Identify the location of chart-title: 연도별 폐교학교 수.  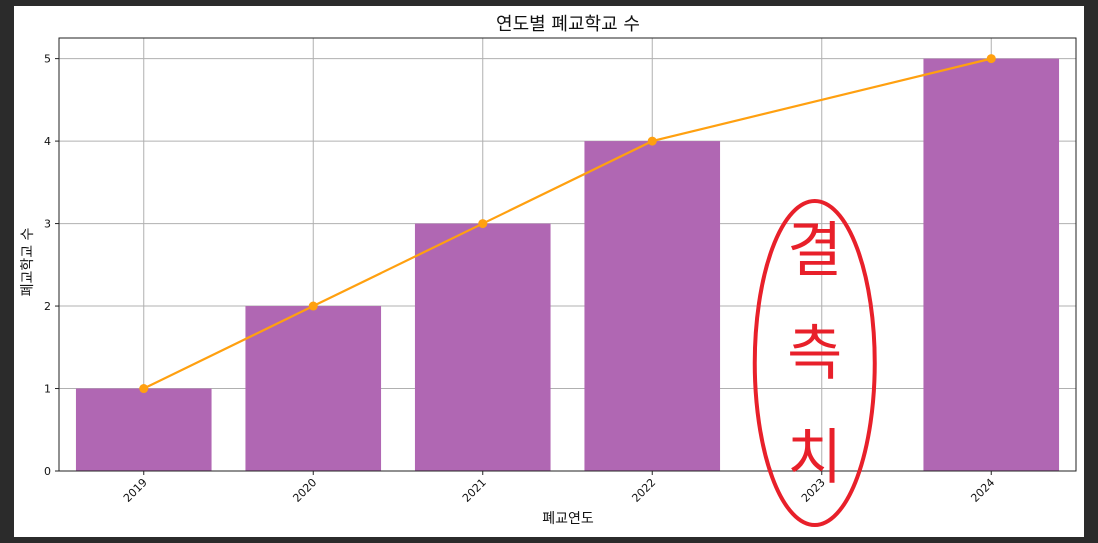
(568, 24).